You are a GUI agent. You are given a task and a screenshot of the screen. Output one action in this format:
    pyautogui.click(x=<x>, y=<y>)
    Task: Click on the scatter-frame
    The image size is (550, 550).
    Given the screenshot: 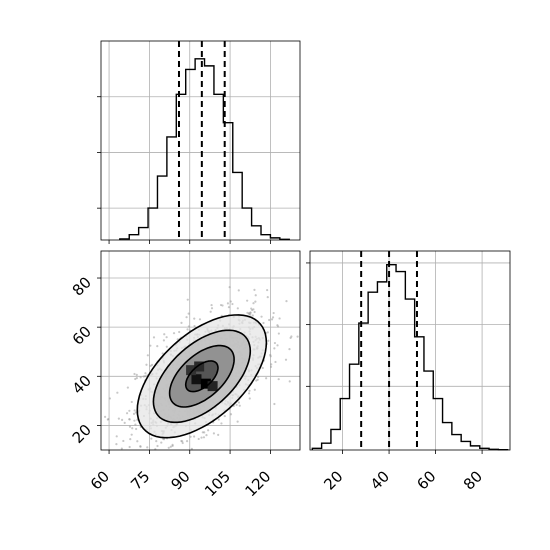 What is the action you would take?
    pyautogui.click(x=200, y=350)
    